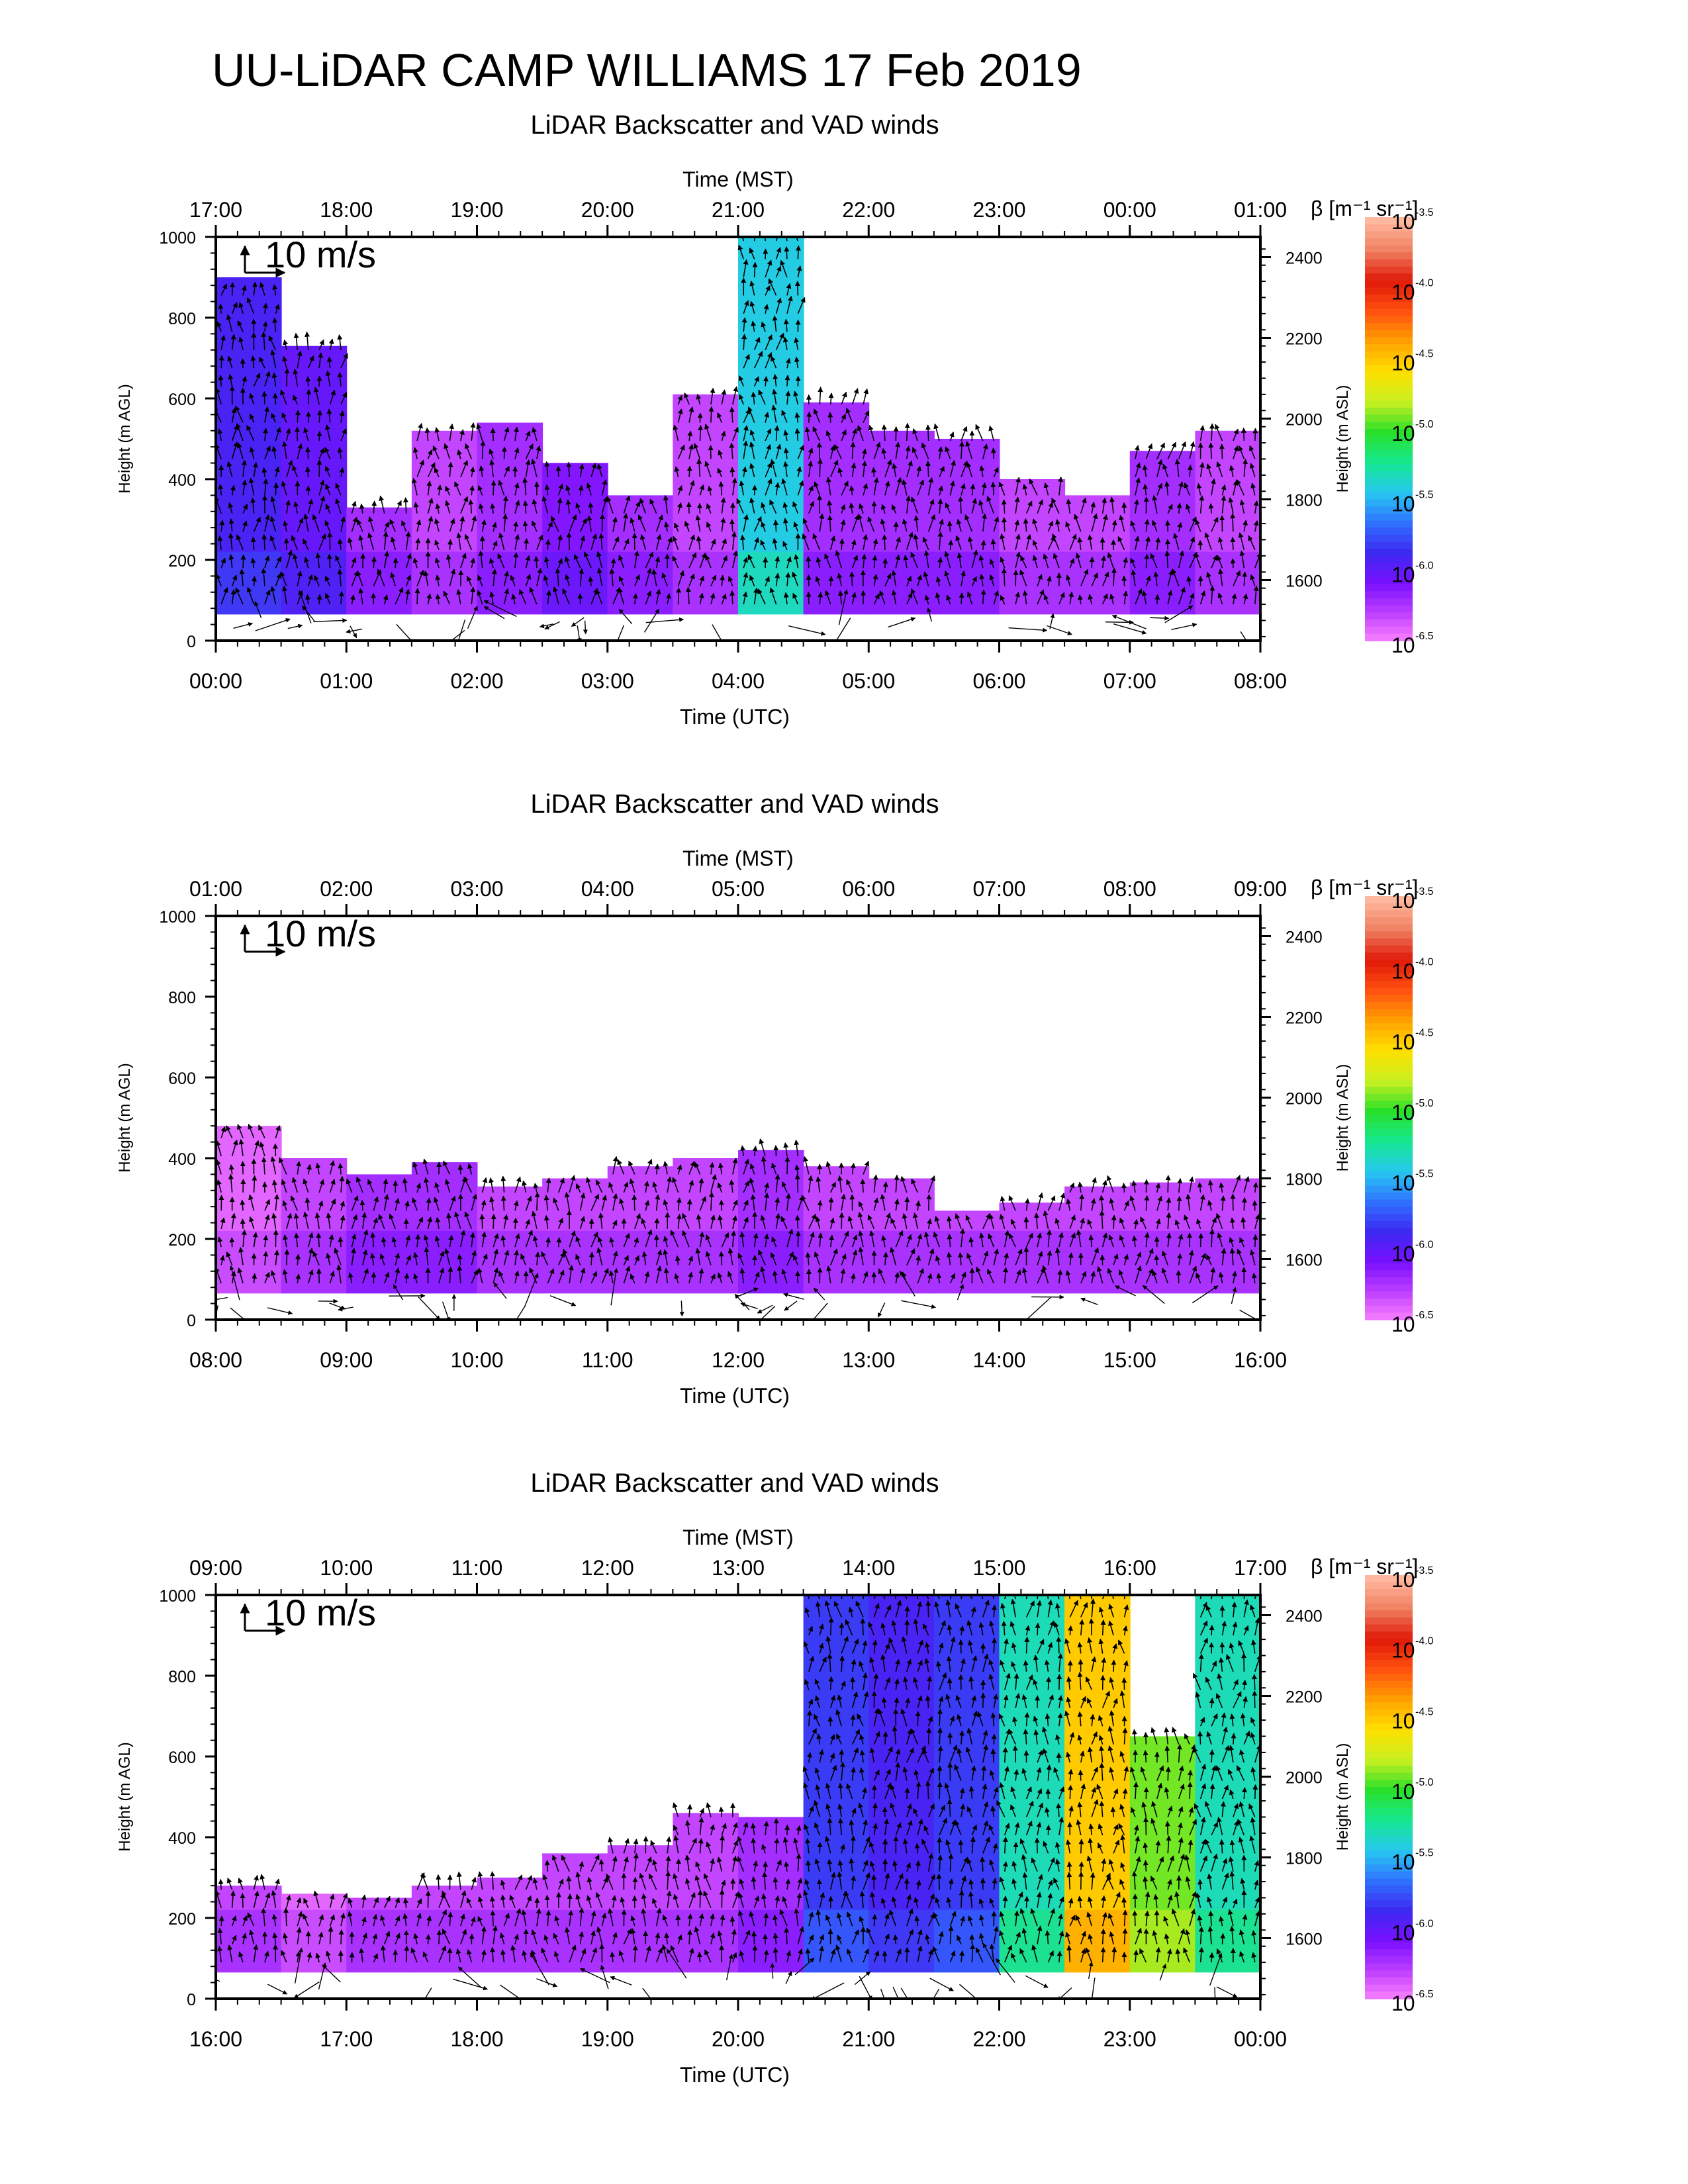 This screenshot has width=1688, height=2184. I want to click on left-axis-label: Height (m AGL), so click(125, 1797).